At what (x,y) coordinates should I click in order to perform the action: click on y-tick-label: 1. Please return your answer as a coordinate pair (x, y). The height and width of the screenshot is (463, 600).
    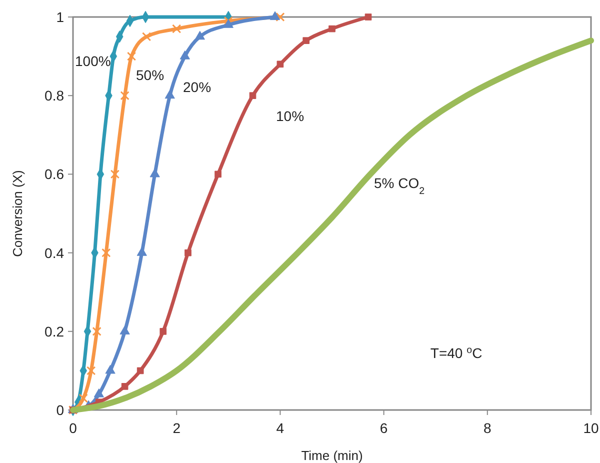
    Looking at the image, I should click on (60, 17).